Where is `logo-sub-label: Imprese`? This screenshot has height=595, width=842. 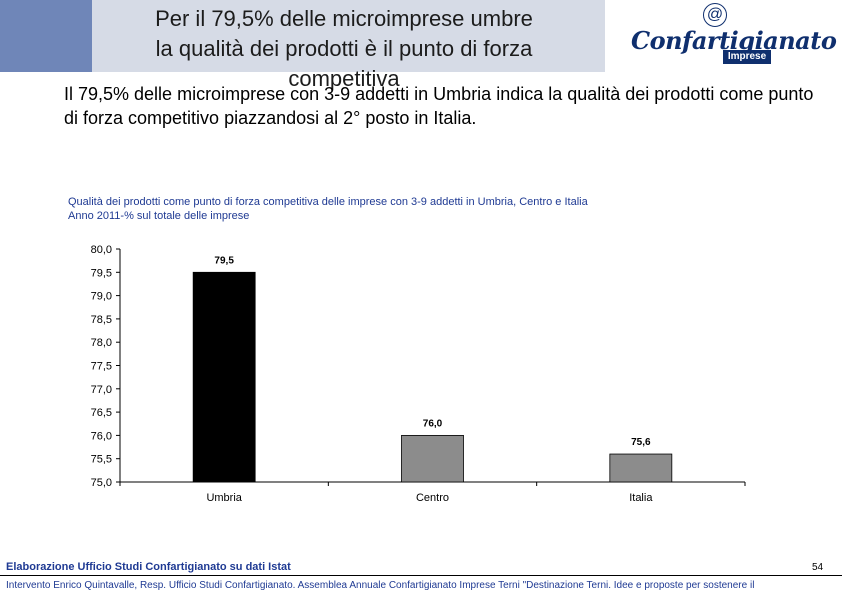
logo-sub-label: Imprese is located at coordinates (747, 57).